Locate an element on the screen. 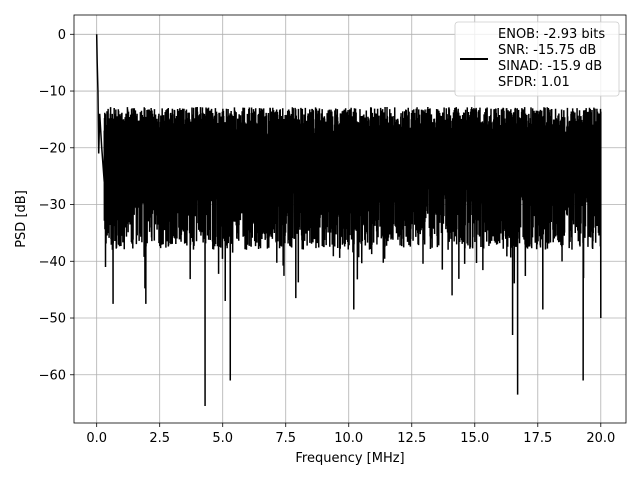 The width and height of the screenshot is (640, 480). legend-box is located at coordinates (537, 59).